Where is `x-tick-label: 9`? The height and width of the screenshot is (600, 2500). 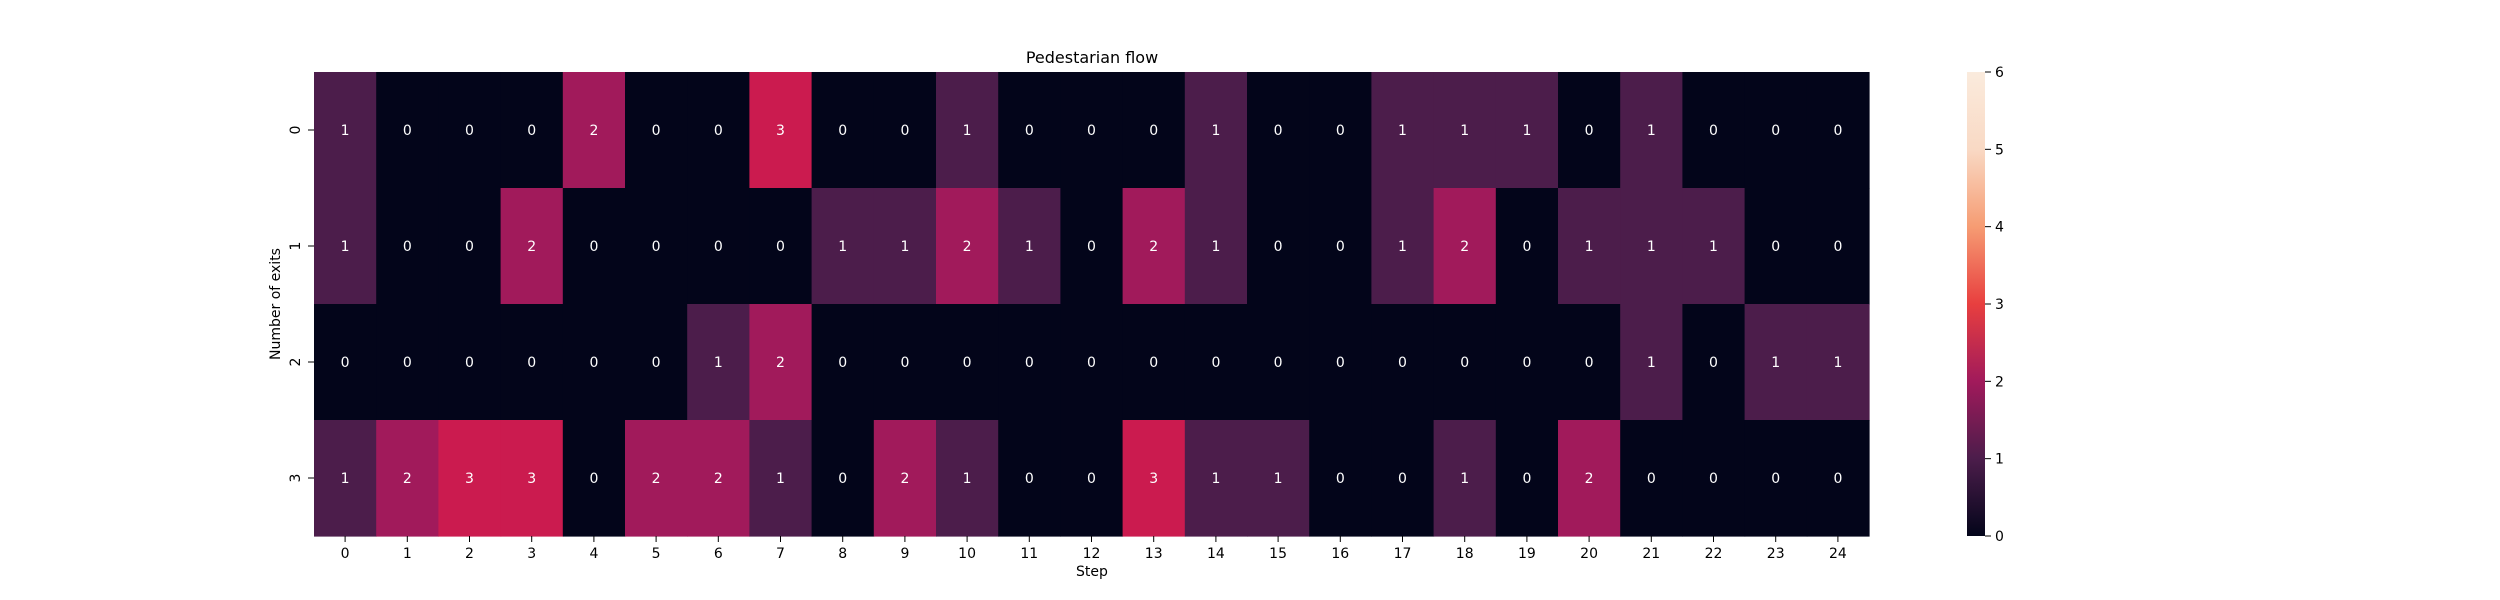 x-tick-label: 9 is located at coordinates (904, 554).